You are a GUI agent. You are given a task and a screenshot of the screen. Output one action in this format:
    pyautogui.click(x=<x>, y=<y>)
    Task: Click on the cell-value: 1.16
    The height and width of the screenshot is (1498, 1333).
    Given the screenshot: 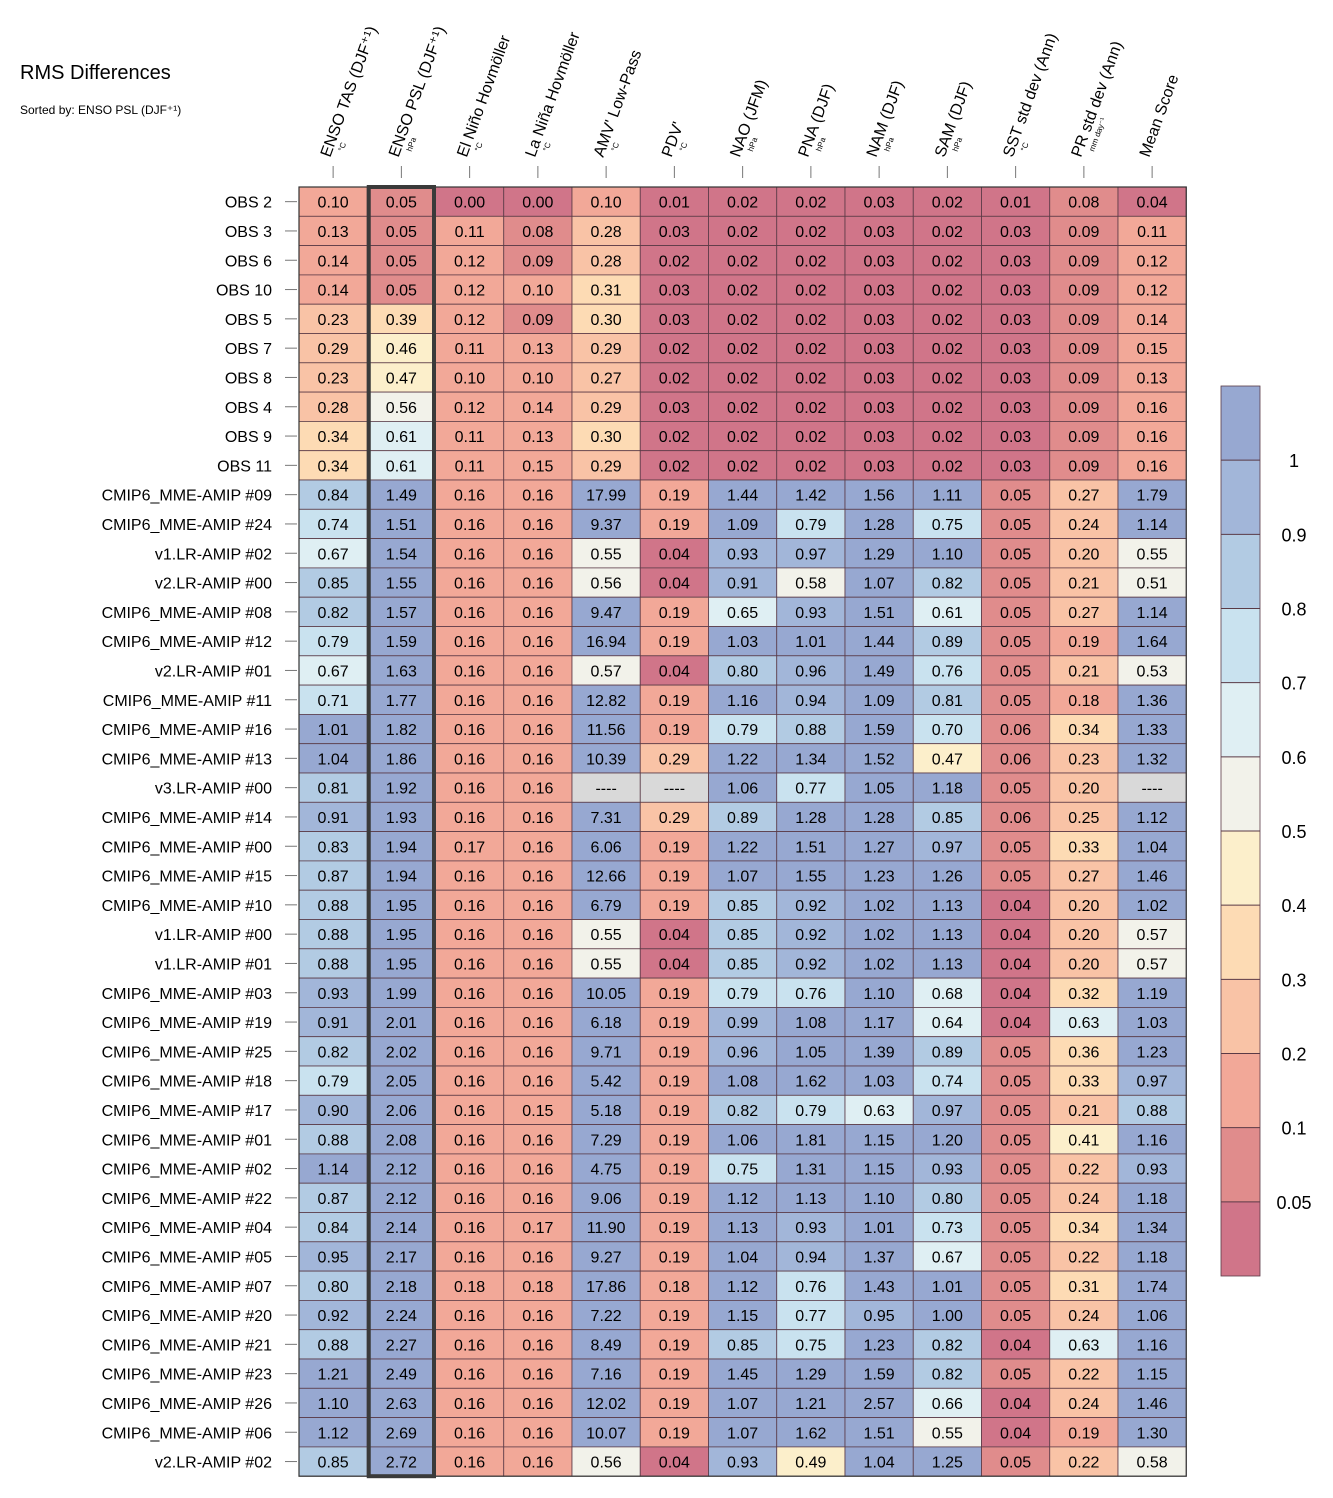 What is the action you would take?
    pyautogui.click(x=1152, y=1345)
    